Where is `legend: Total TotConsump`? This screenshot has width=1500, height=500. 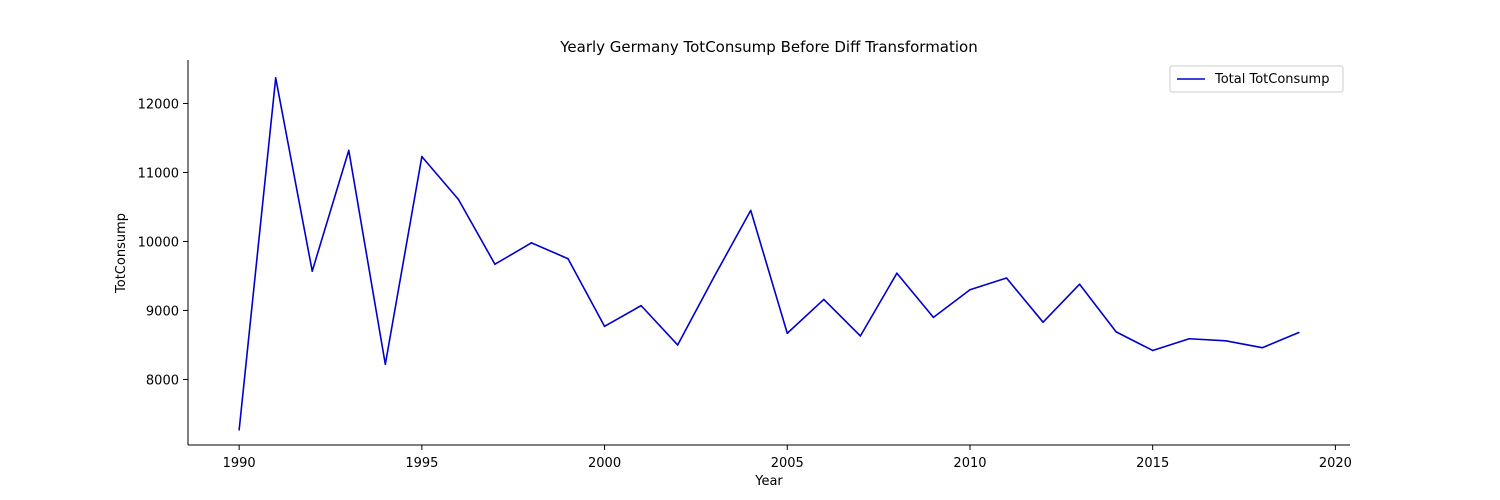
legend: Total TotConsump is located at coordinates (1256, 79).